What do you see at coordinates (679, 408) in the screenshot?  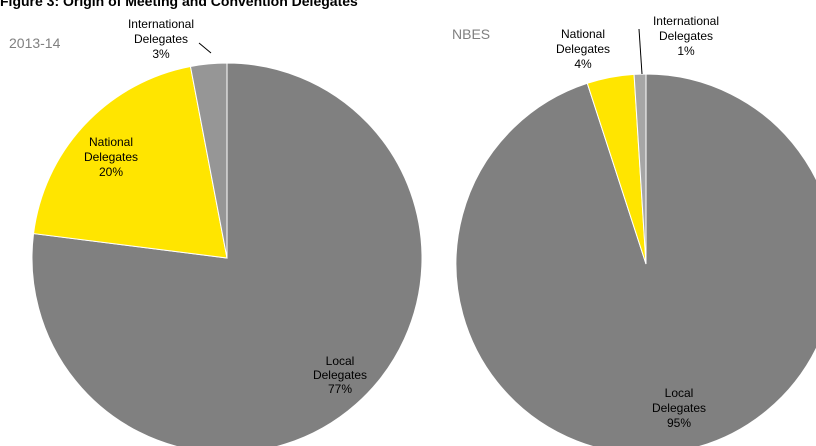 I see `data-label-nbes-local-delegates: Local Delegates 95%` at bounding box center [679, 408].